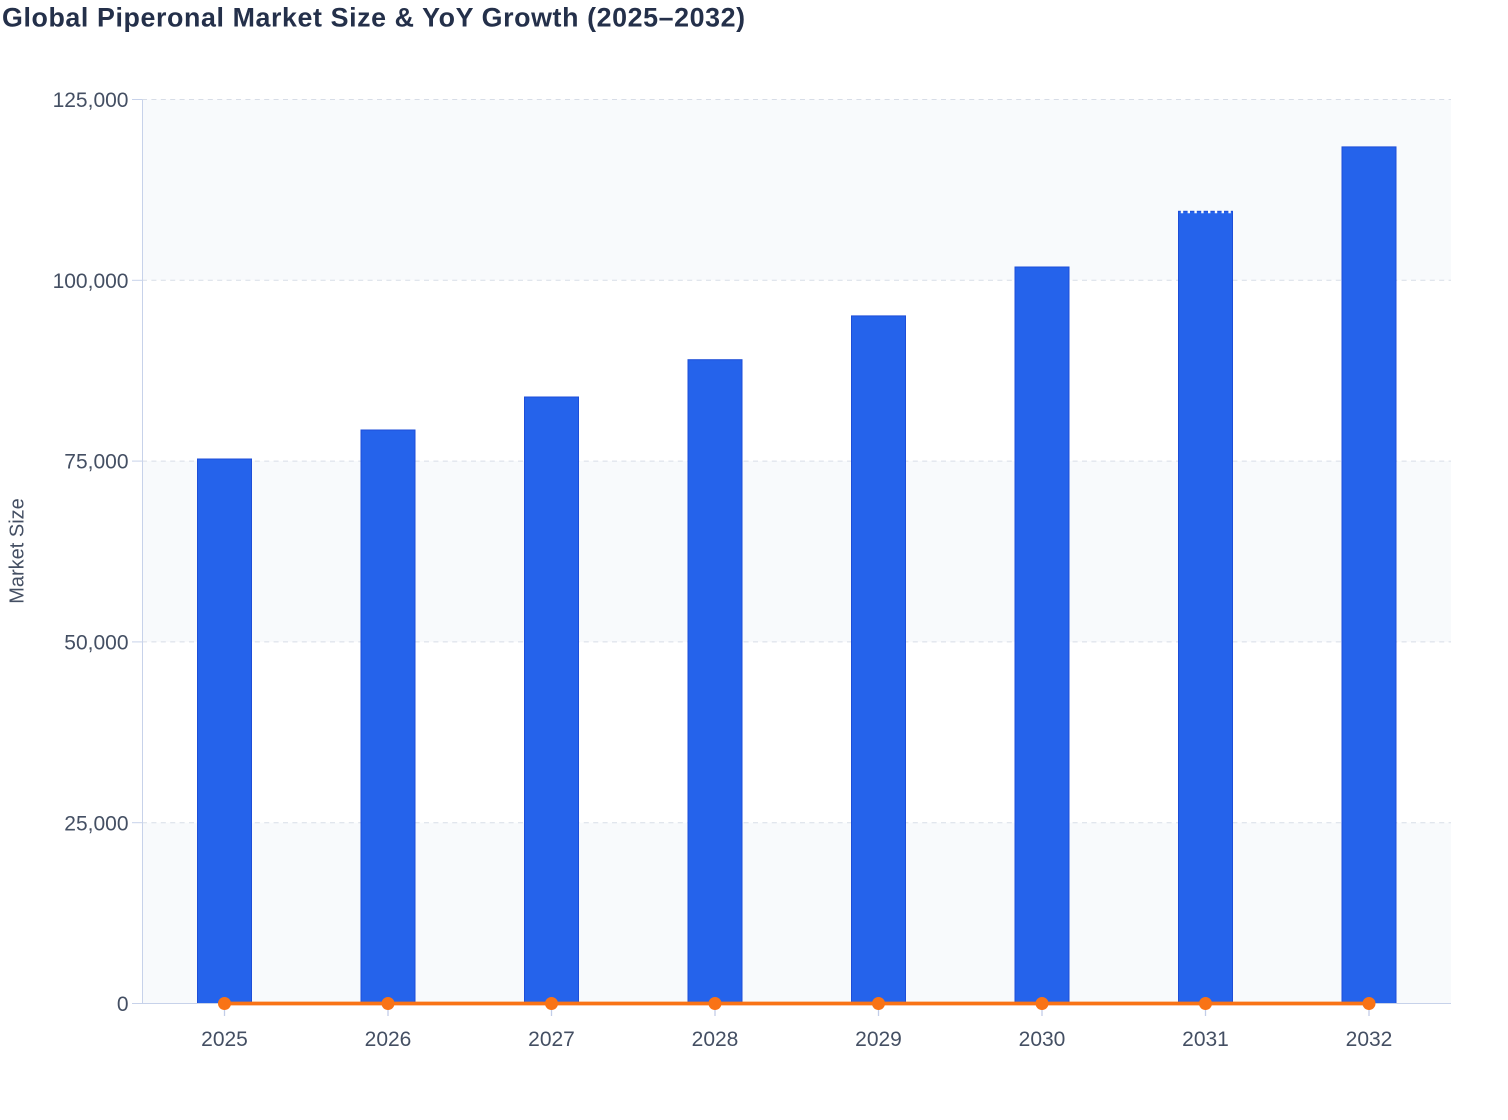 This screenshot has width=1508, height=1120. Describe the element at coordinates (224, 1039) in the screenshot. I see `svg-text: 2025` at that location.